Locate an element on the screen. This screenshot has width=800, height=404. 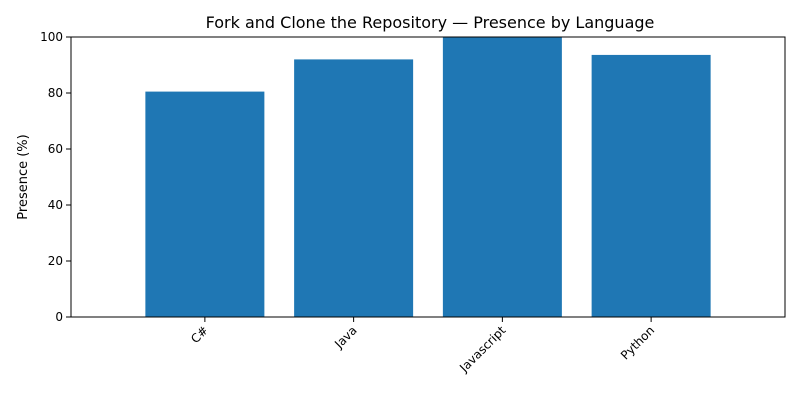
y-tick-label: 100 is located at coordinates (51, 37).